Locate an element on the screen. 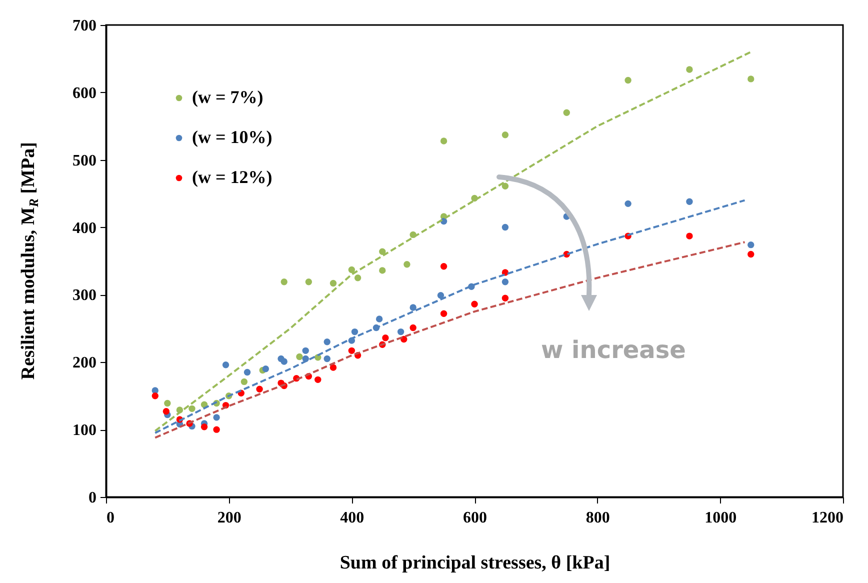  legend-label: (w = 10%) is located at coordinates (232, 137).